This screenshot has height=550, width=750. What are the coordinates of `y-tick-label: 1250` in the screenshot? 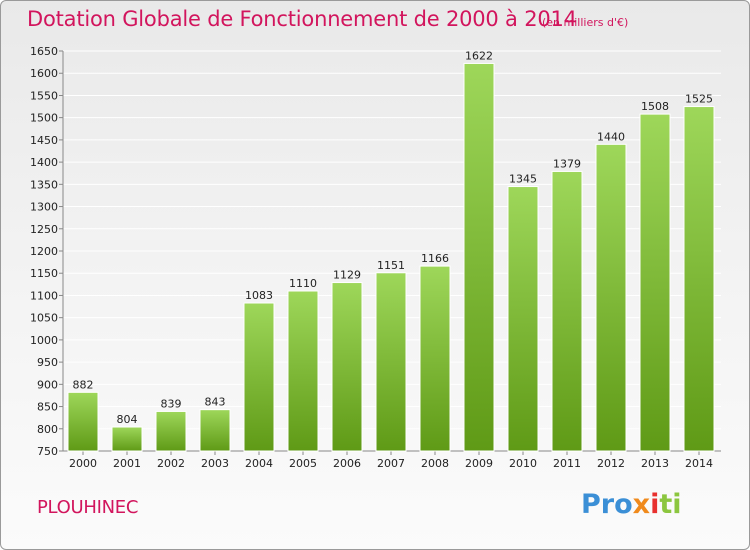 It's located at (44, 229).